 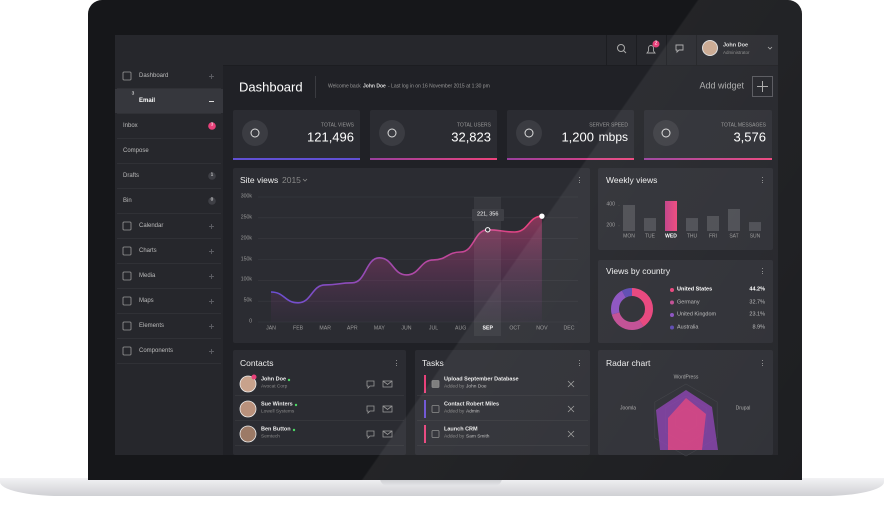 What do you see at coordinates (277, 404) in the screenshot?
I see `contact-name: Sue Winters` at bounding box center [277, 404].